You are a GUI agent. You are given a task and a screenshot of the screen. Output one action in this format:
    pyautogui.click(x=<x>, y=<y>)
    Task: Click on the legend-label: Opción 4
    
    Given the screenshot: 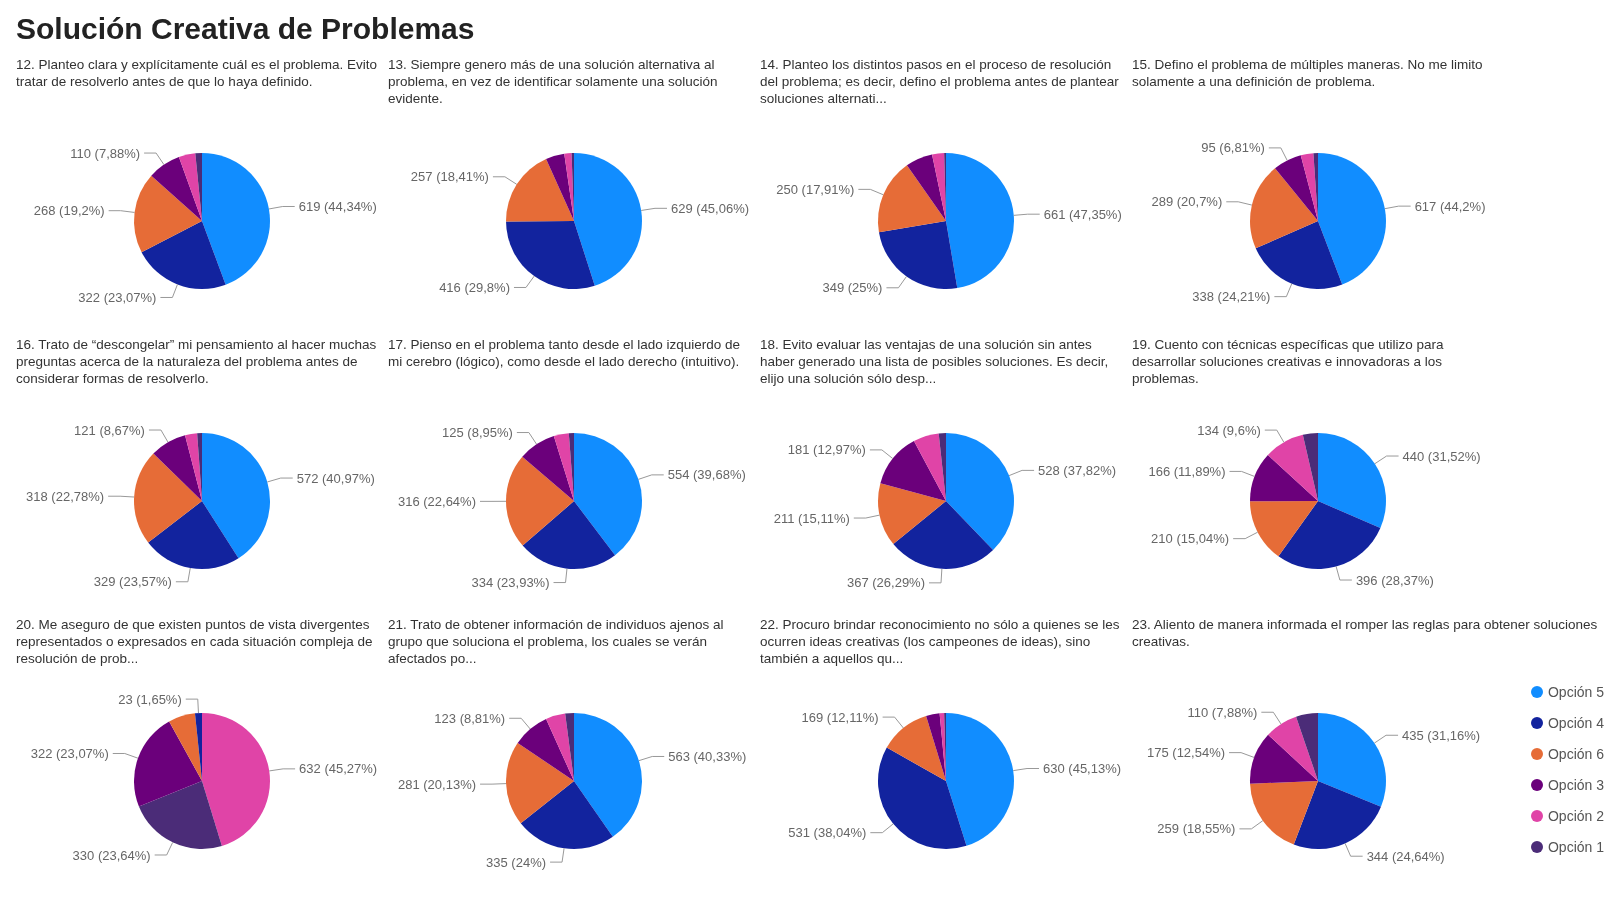 What is the action you would take?
    pyautogui.click(x=1575, y=722)
    